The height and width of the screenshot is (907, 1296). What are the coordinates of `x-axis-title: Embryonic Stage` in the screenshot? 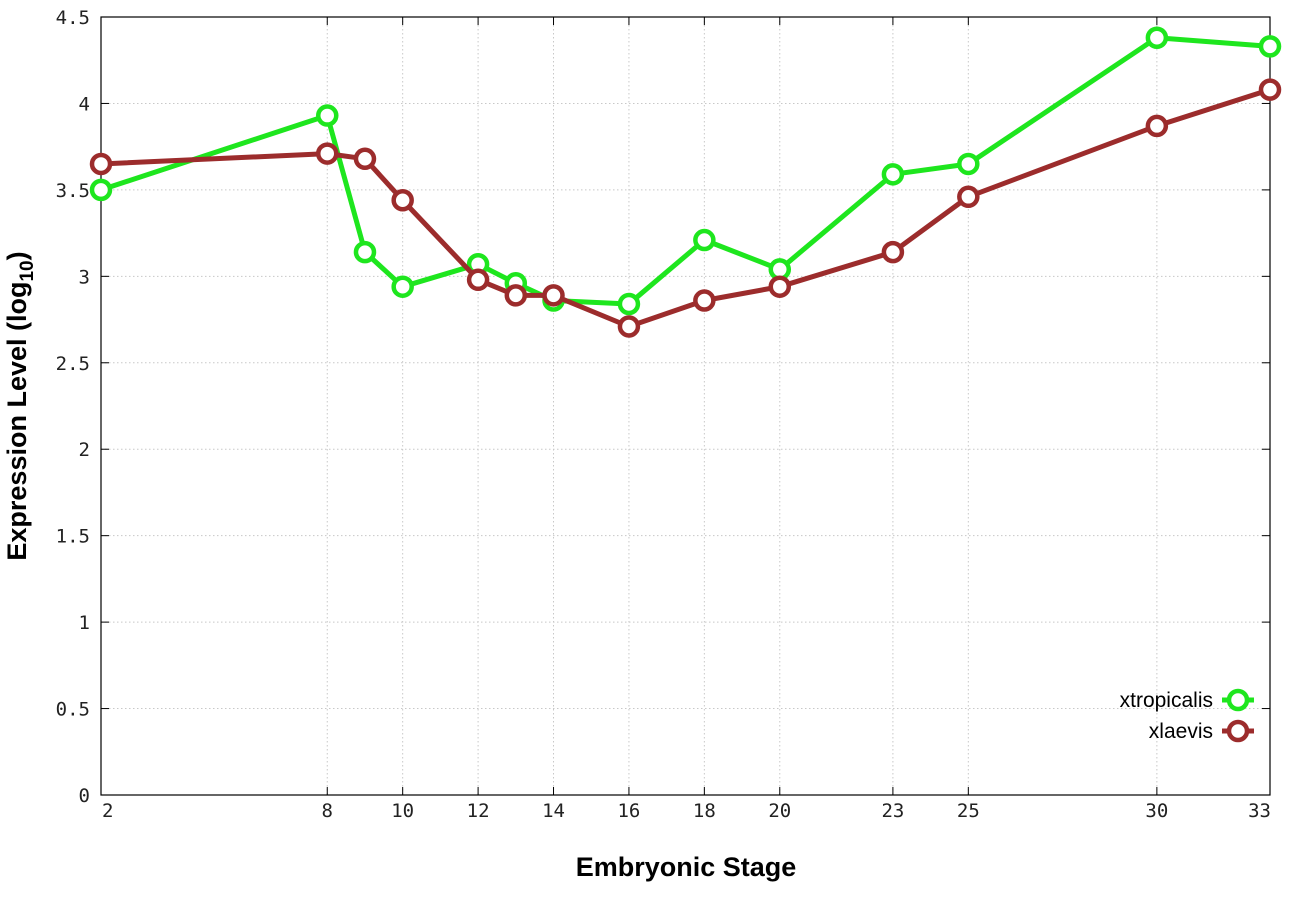 It's located at (686, 867).